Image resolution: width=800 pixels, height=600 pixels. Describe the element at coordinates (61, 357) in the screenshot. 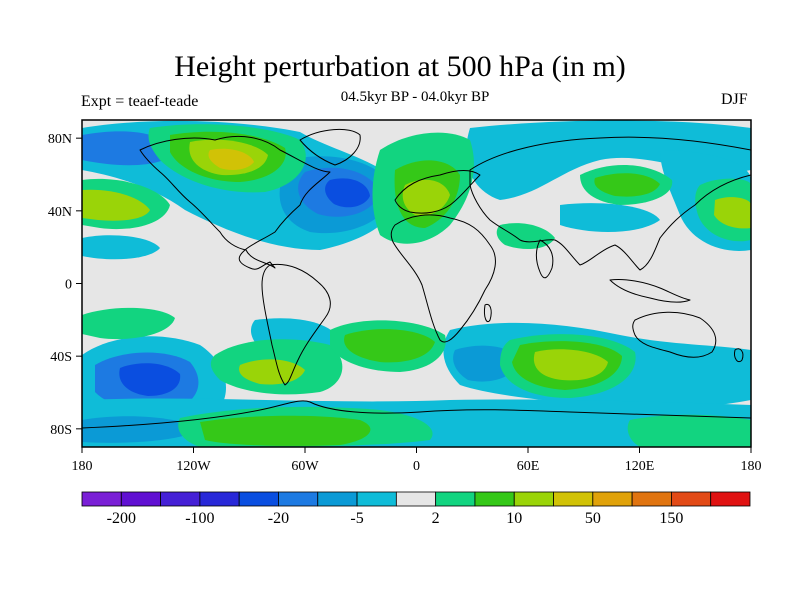

I see `lat-tick-label: 40S` at that location.